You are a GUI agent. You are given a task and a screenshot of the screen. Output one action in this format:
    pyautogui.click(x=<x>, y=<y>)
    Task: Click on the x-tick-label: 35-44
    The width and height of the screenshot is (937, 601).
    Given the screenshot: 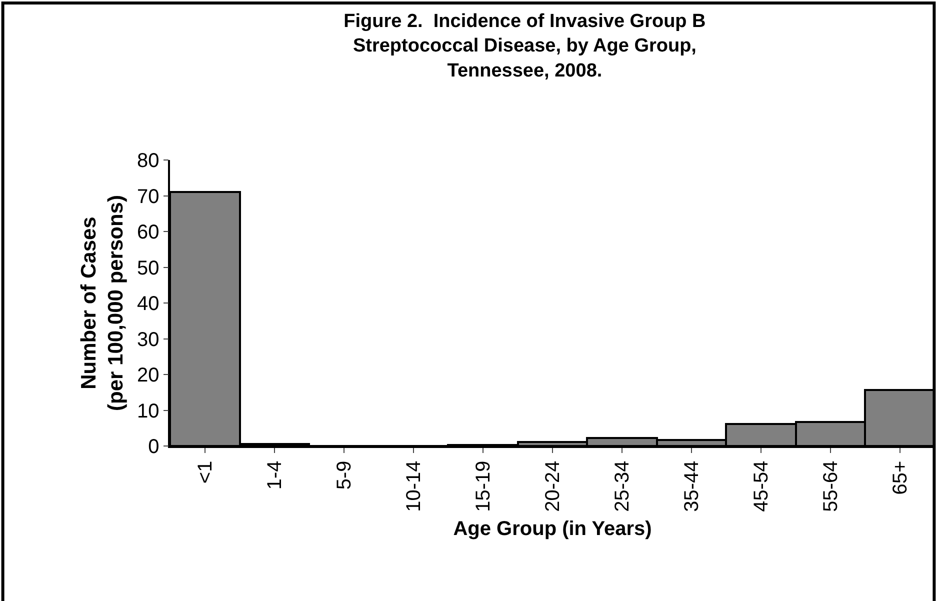 What is the action you would take?
    pyautogui.click(x=692, y=486)
    